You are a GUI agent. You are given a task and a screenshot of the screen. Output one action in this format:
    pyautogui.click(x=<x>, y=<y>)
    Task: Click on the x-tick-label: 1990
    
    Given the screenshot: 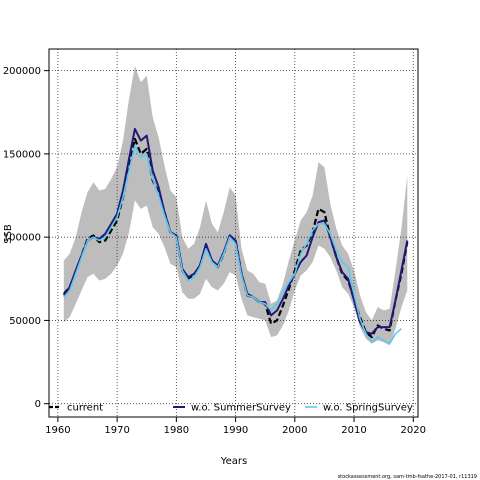 What is the action you would take?
    pyautogui.click(x=235, y=430)
    